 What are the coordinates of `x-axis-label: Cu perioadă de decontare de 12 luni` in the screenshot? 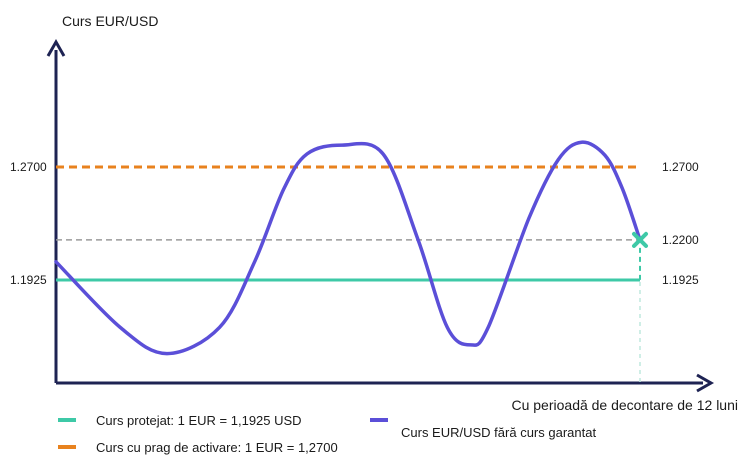 It's located at (624, 405).